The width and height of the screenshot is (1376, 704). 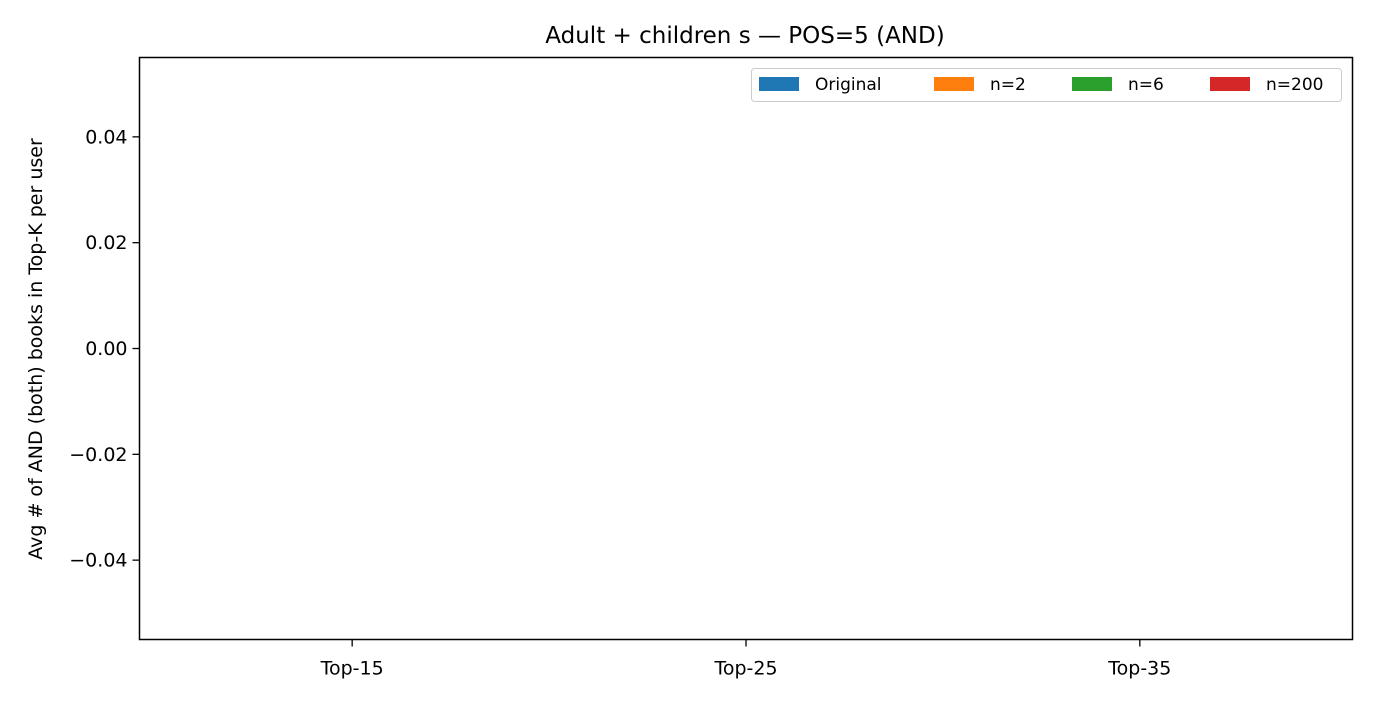 What do you see at coordinates (106, 243) in the screenshot?
I see `y-tick-label: 0.02` at bounding box center [106, 243].